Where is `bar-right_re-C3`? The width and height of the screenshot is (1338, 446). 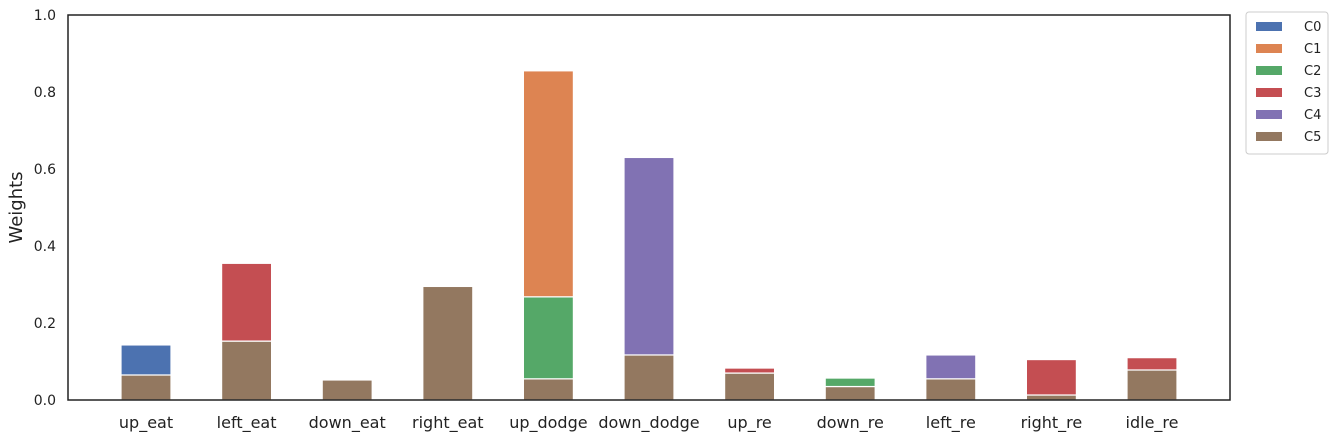 bar-right_re-C3 is located at coordinates (1051, 377).